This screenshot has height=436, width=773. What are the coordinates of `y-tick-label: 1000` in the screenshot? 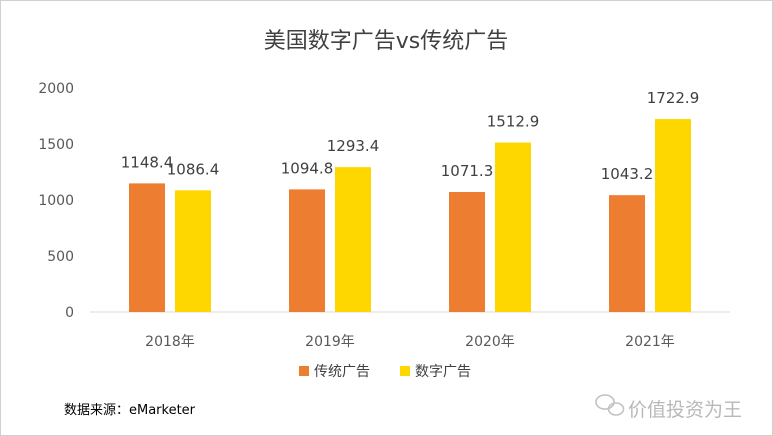 It's located at (56, 201).